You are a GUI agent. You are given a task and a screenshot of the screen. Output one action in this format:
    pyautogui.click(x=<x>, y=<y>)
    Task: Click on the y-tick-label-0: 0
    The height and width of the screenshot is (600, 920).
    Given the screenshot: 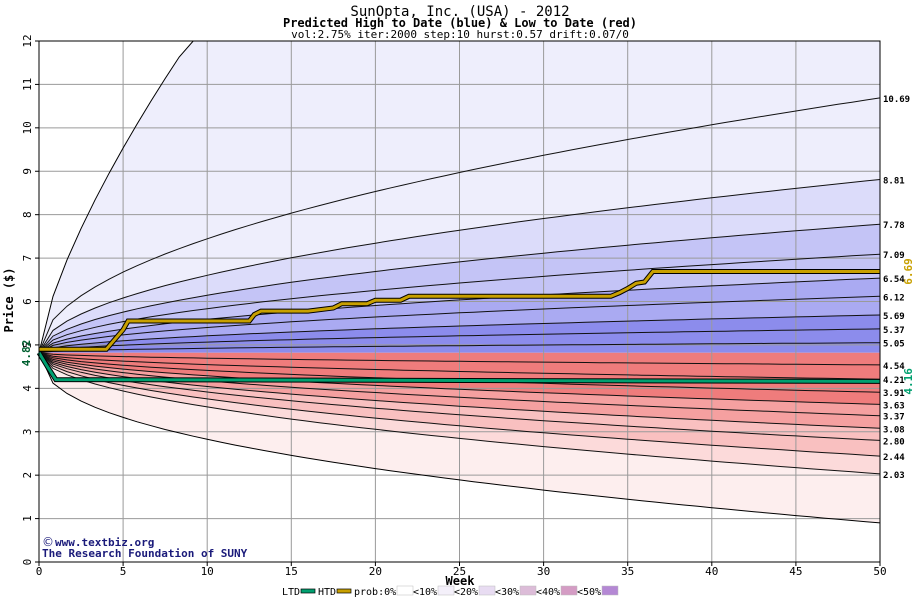 What is the action you would take?
    pyautogui.click(x=27, y=562)
    